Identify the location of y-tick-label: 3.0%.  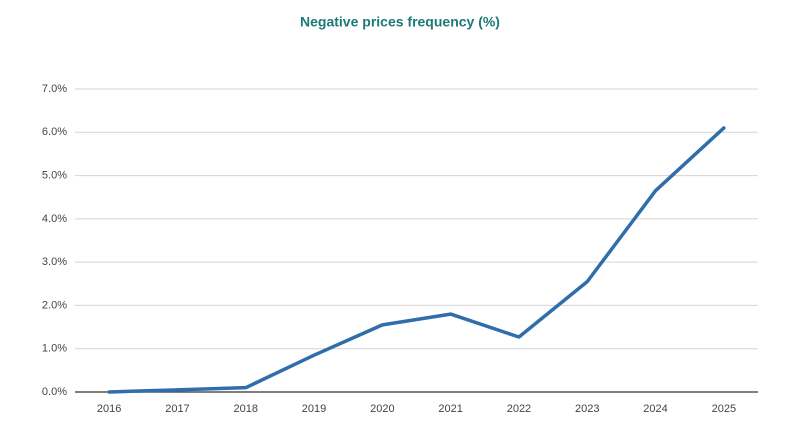
(54, 262).